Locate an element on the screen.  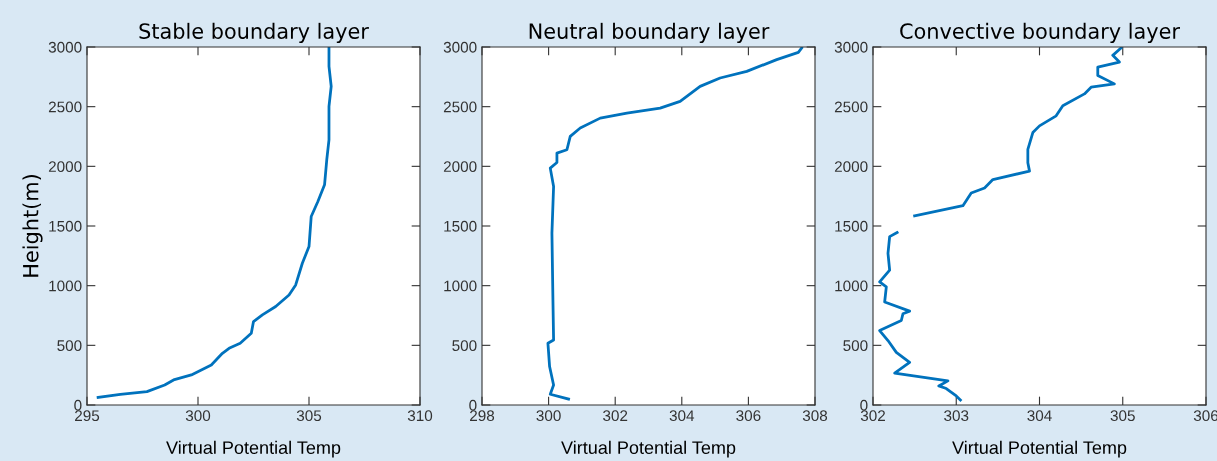
chart-title: Stable boundary layer is located at coordinates (254, 32).